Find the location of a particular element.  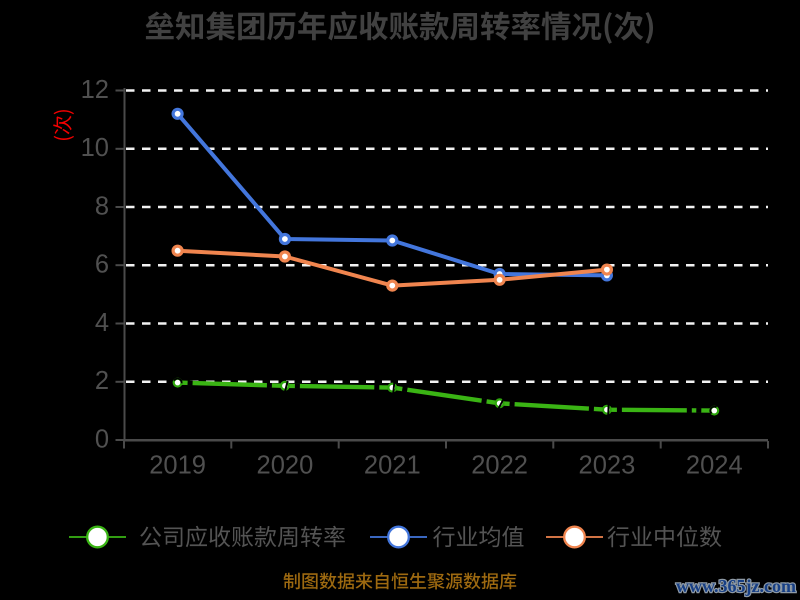

svg-text: www.365jz.com is located at coordinates (736, 586).